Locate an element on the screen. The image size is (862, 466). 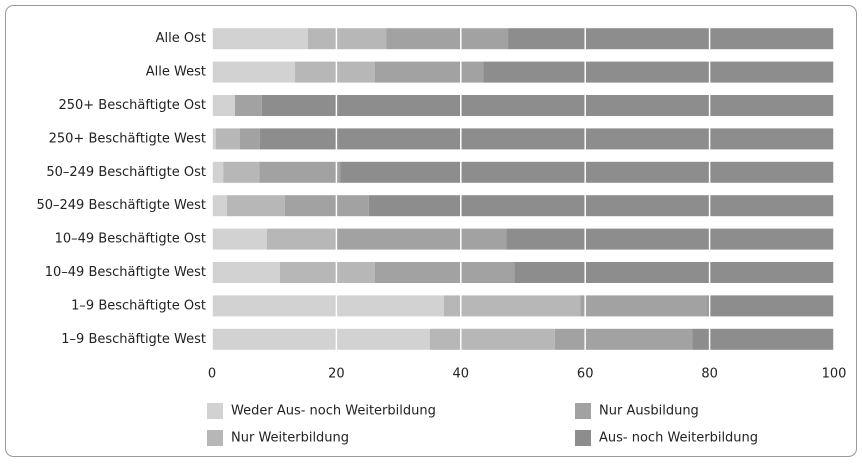
legend-label: Nur Ausbildung is located at coordinates (649, 411).